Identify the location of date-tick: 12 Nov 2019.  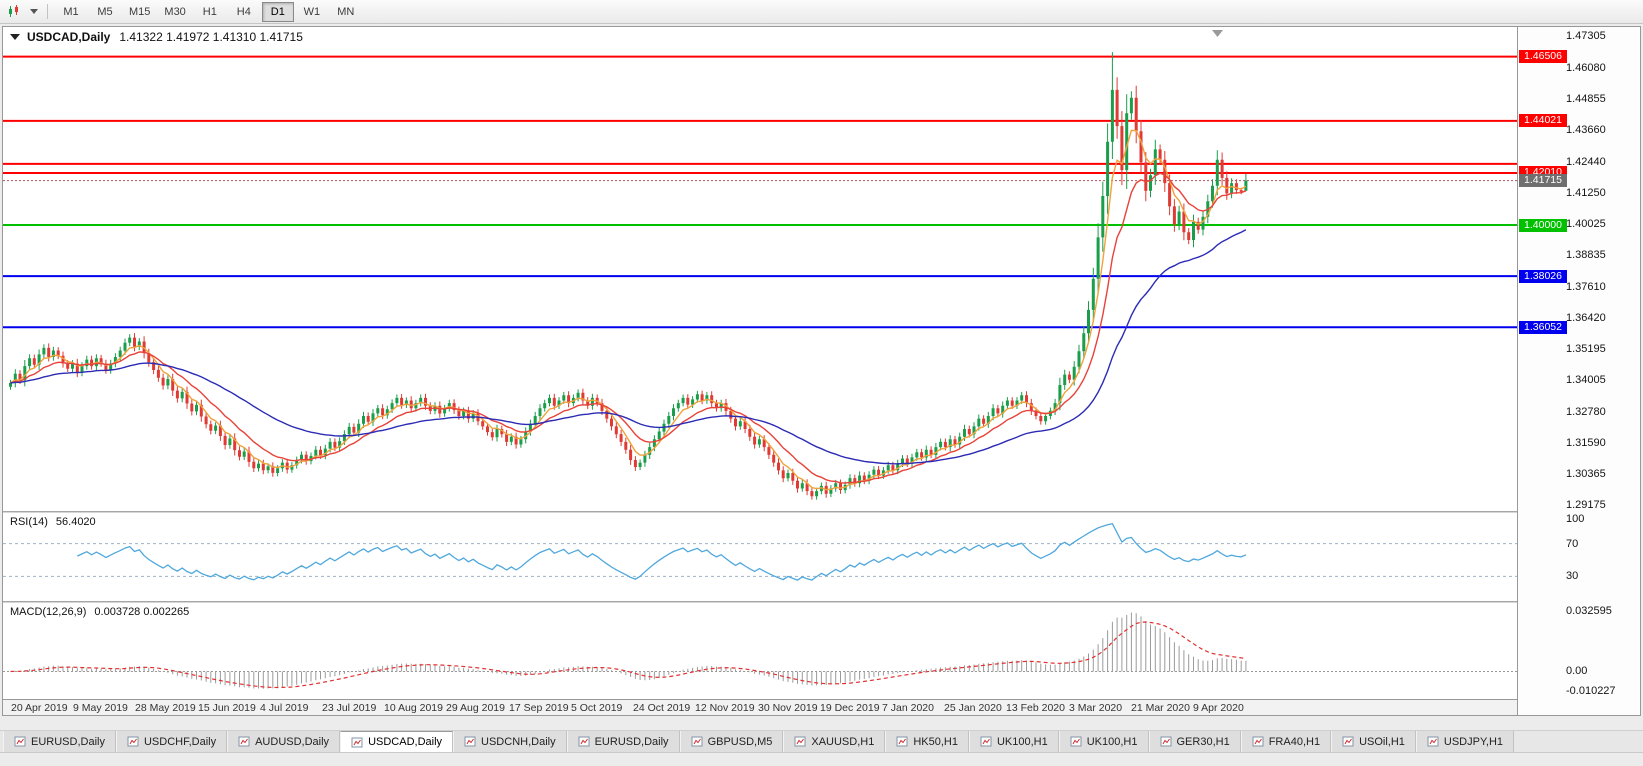
(725, 708).